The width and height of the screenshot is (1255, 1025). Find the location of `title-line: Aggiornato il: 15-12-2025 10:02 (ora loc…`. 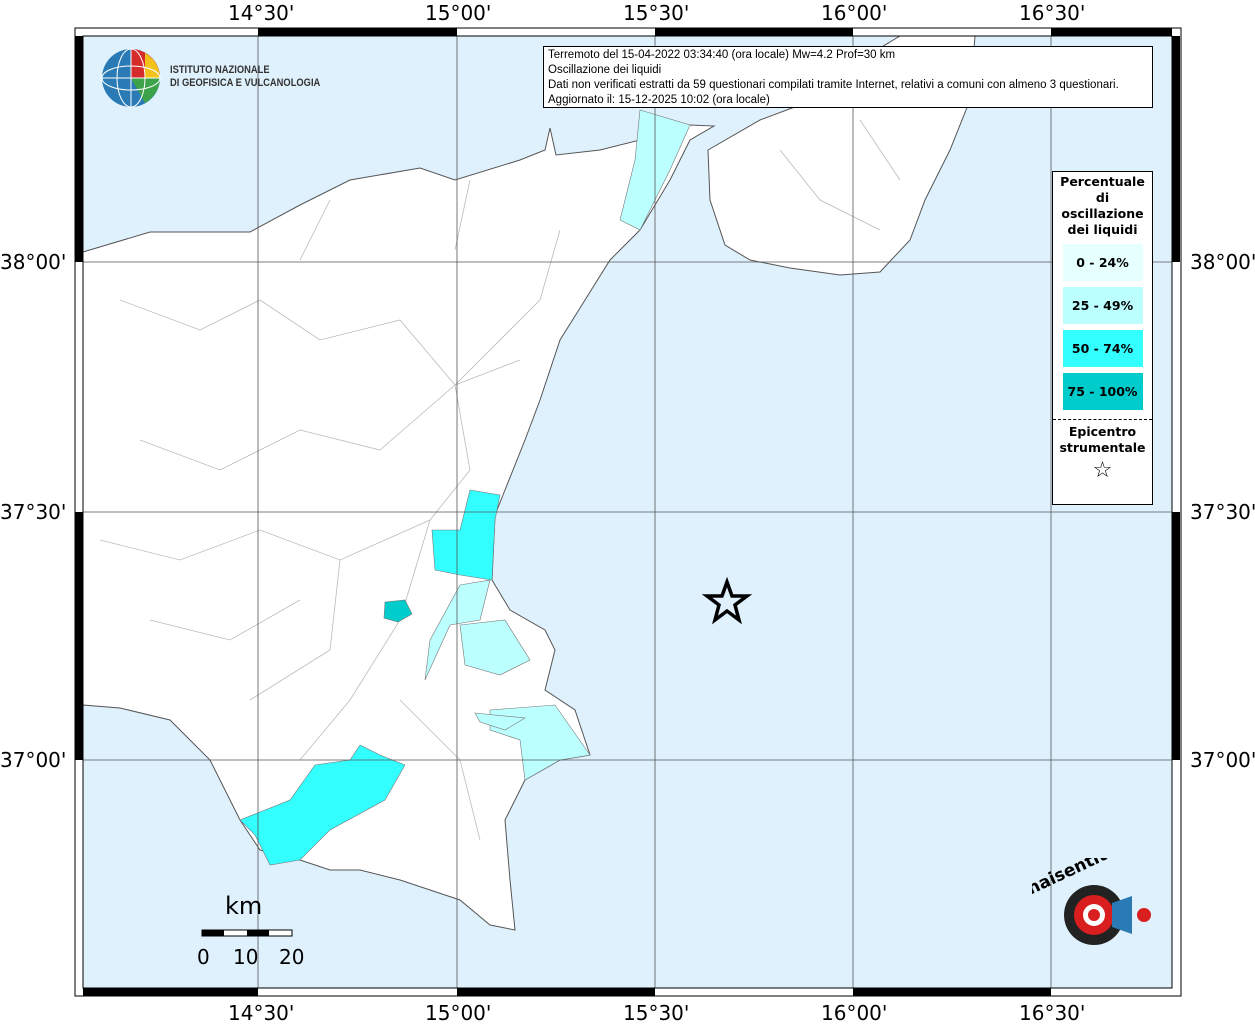

title-line: Aggiornato il: 15-12-2025 10:02 (ora loc… is located at coordinates (659, 100).